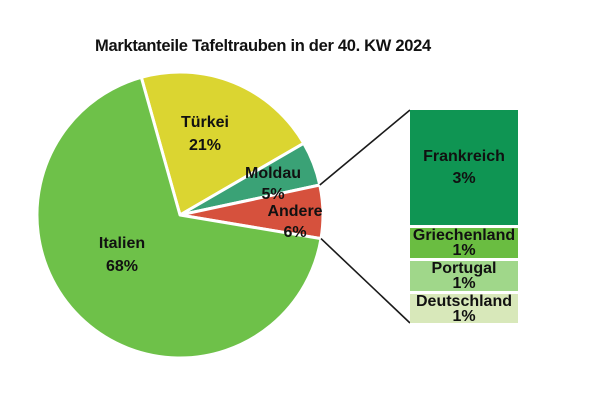 The width and height of the screenshot is (600, 400). Describe the element at coordinates (464, 268) in the screenshot. I see `breakout-label-portugal: Portugal` at that location.